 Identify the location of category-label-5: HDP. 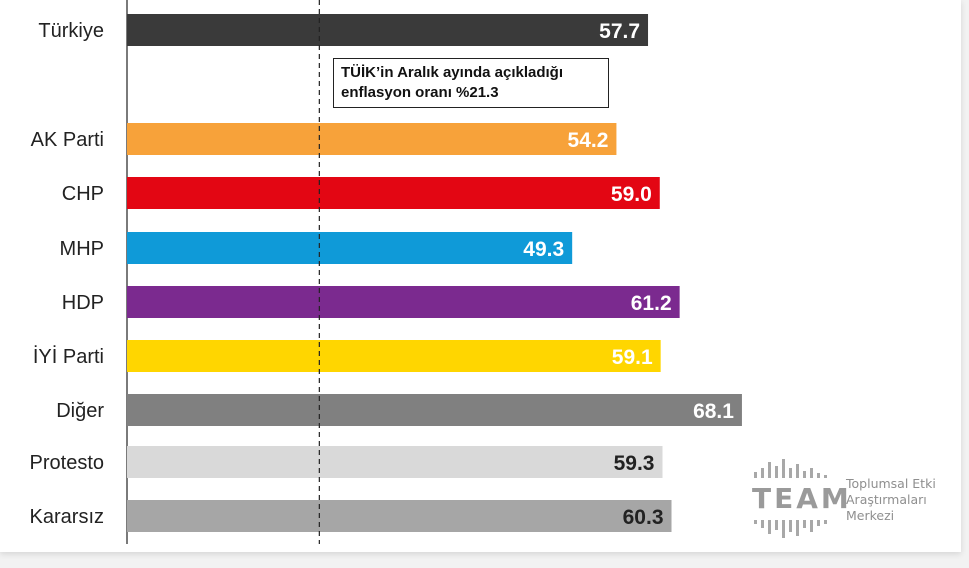
(83, 303).